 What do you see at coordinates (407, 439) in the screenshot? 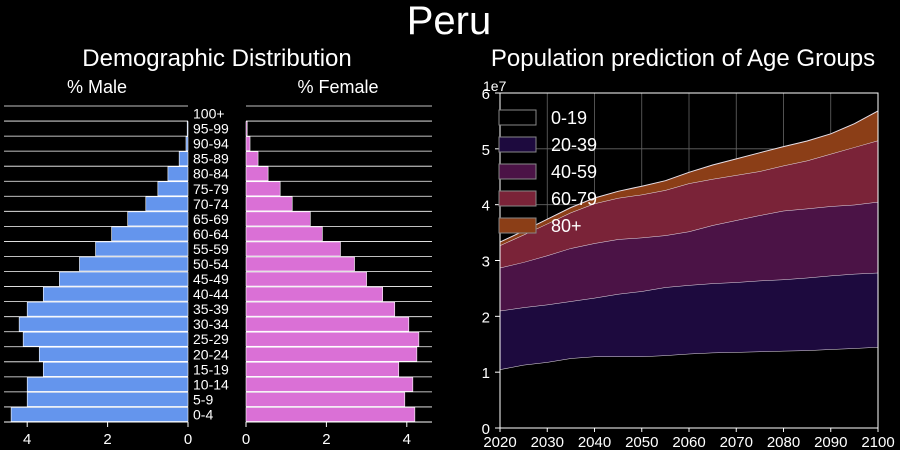
I see `female-x-tick-label: 4` at bounding box center [407, 439].